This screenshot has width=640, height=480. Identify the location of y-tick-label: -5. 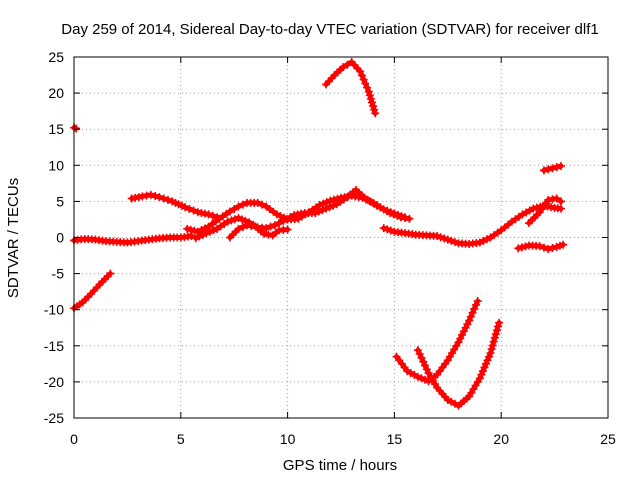
(58, 274).